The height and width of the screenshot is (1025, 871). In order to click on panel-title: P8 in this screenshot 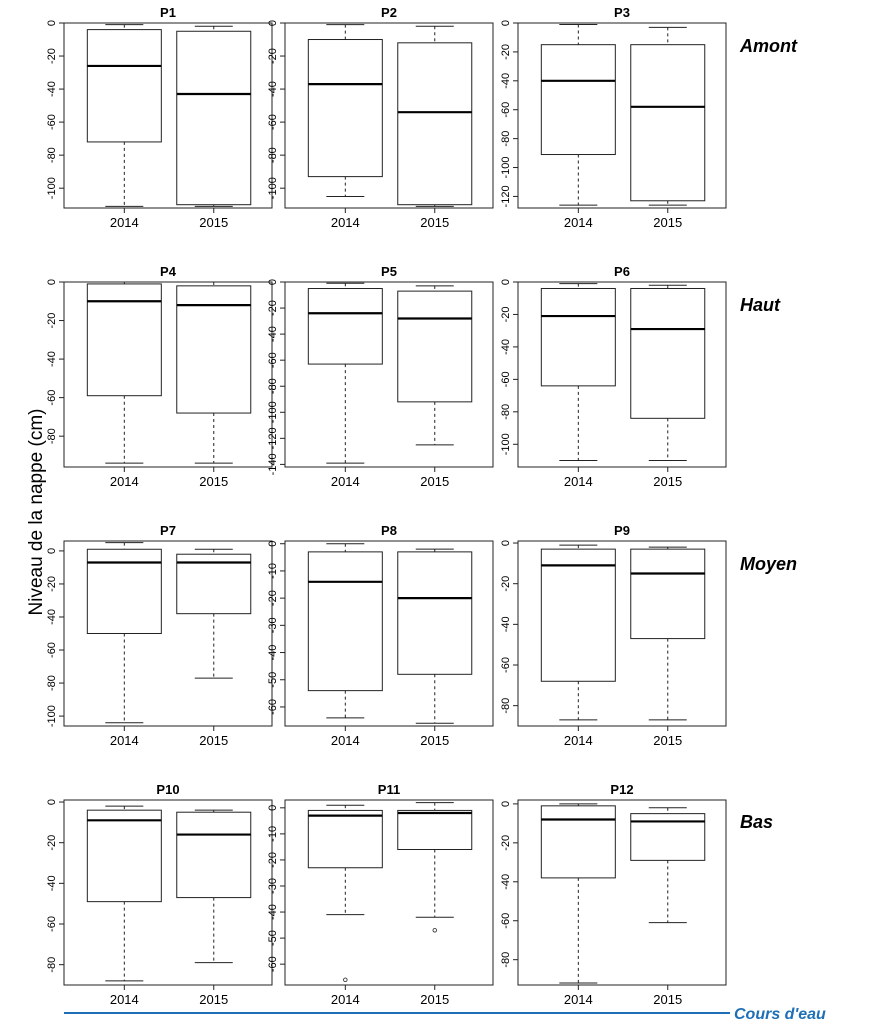, I will do `click(389, 530)`.